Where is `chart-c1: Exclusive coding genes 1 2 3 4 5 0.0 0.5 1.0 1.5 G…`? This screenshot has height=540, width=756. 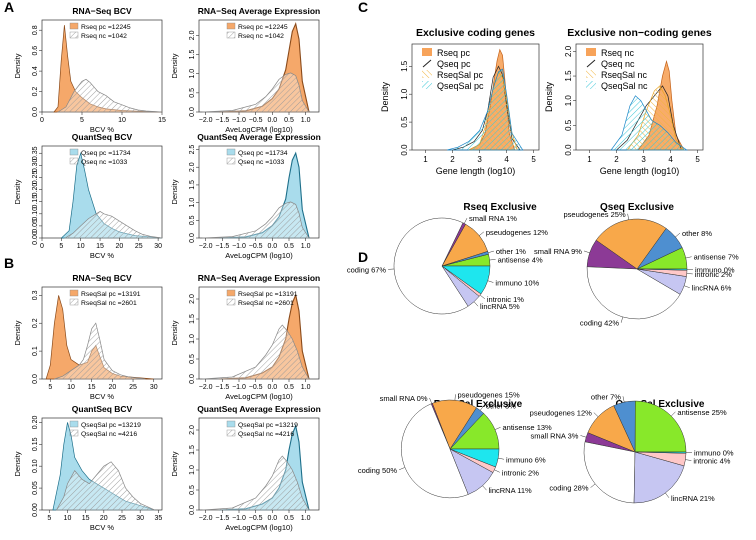
chart-c1: Exclusive coding genes 1 2 3 4 5 0.0 0.5 1.0 1.5 G… is located at coordinates (460, 101).